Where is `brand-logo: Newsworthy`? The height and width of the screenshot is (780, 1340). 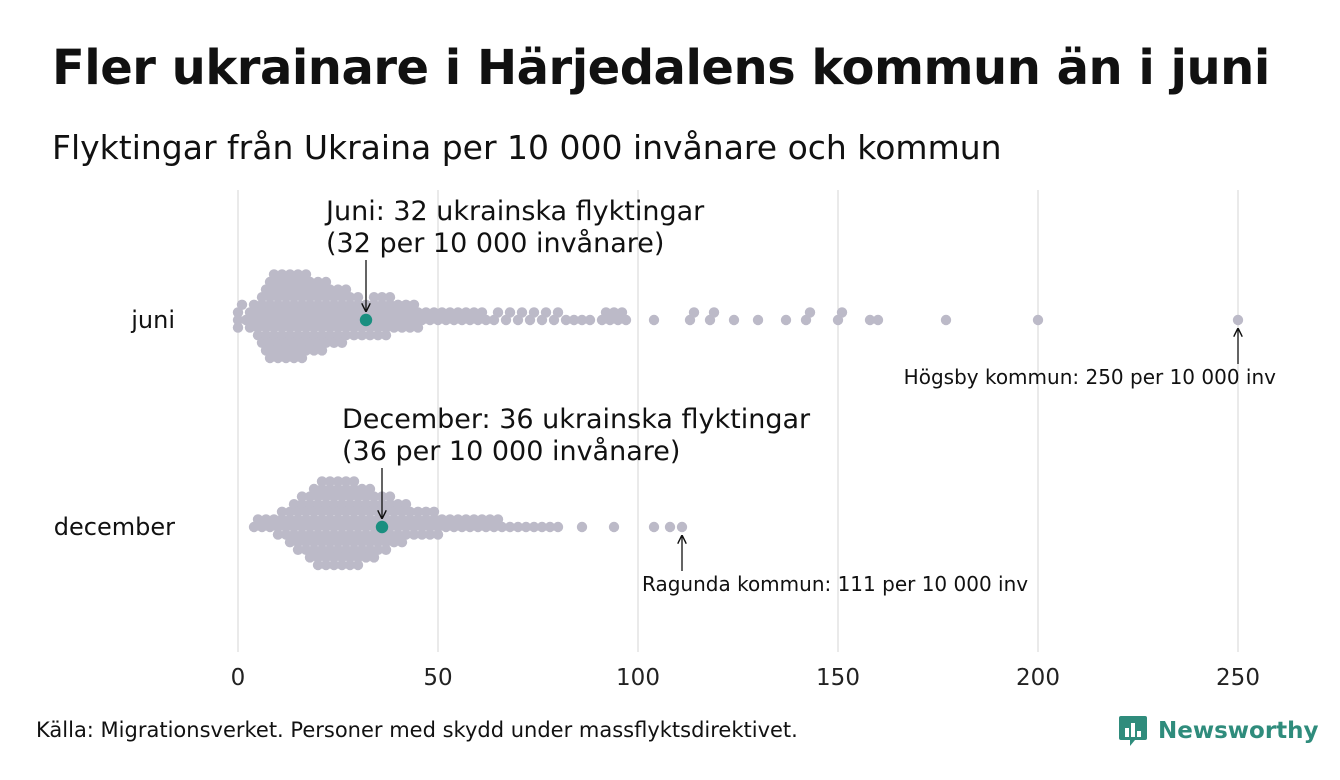 brand-logo: Newsworthy is located at coordinates (1218, 731).